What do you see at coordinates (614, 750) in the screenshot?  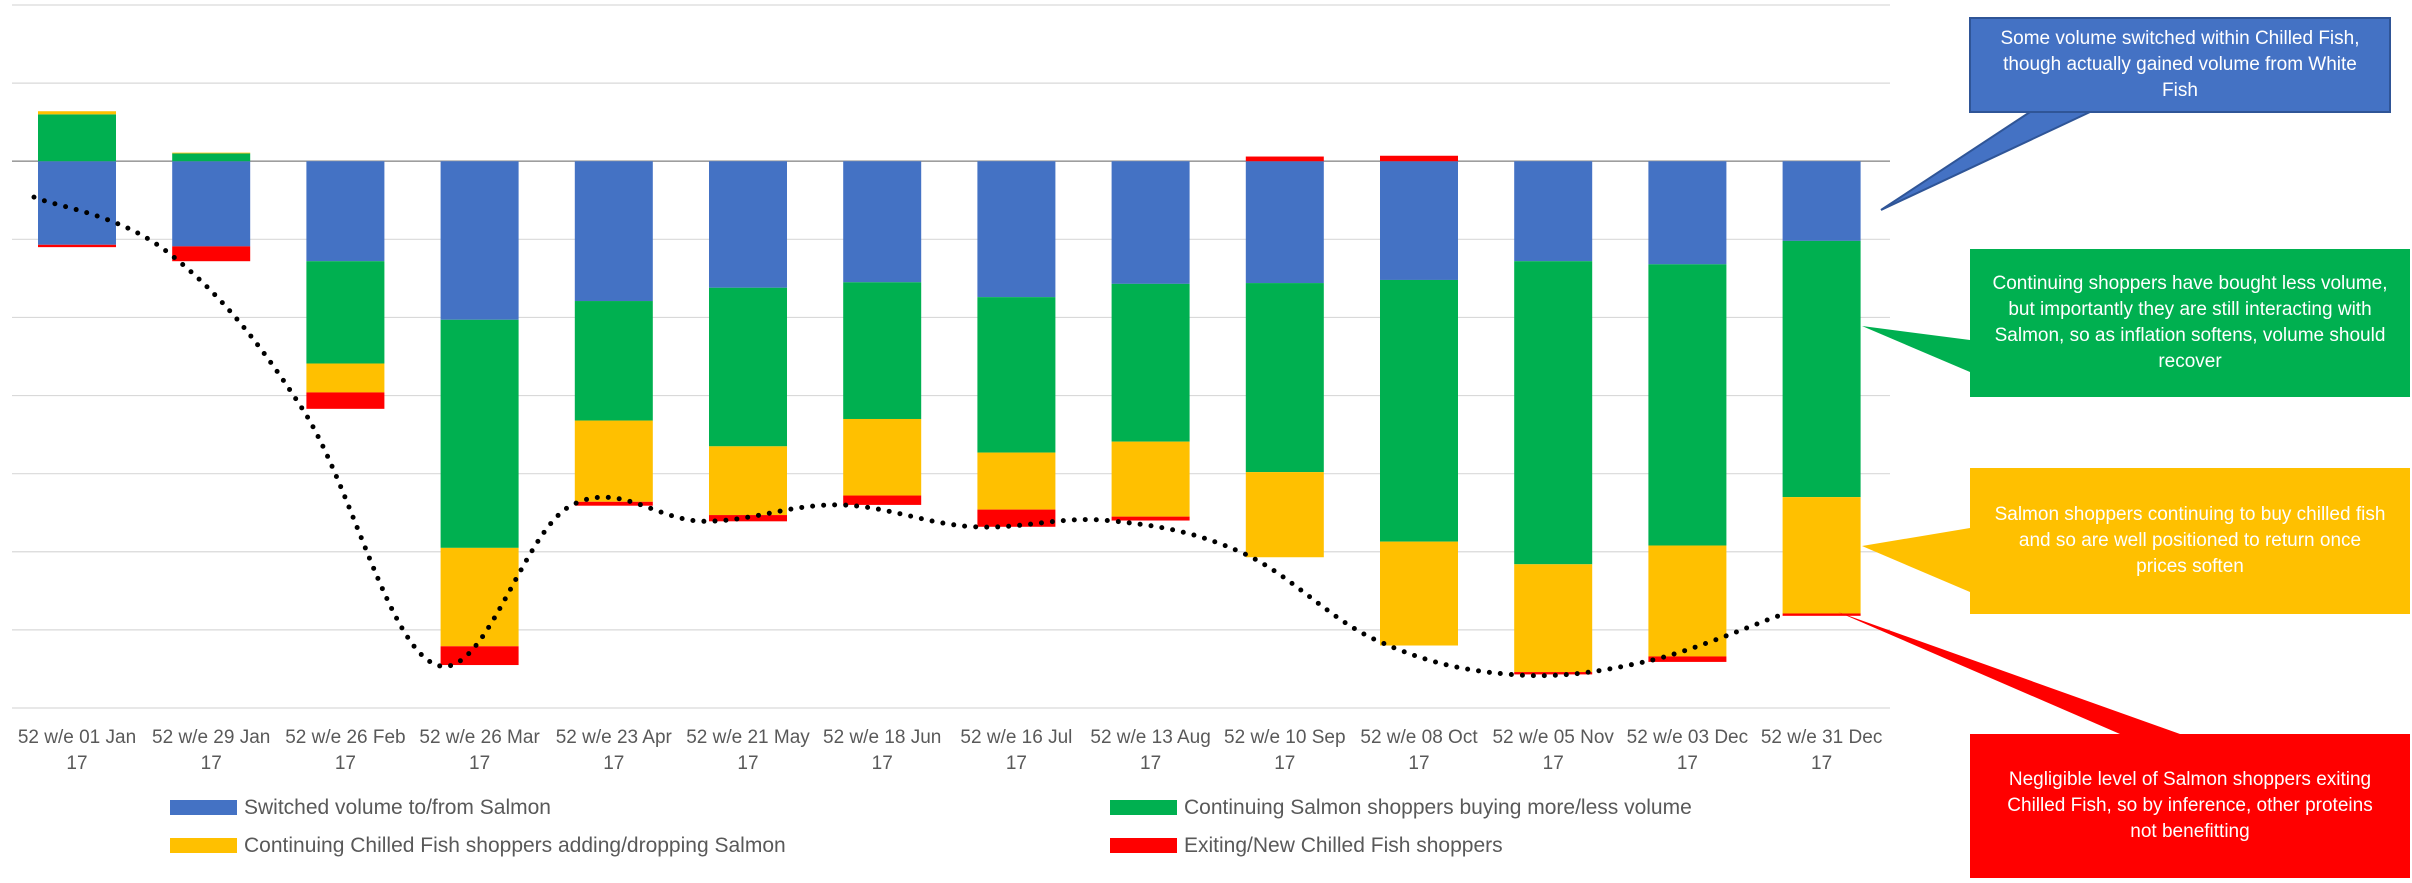 I see `x-tick-label: 52 w/e 23 Apr 17` at bounding box center [614, 750].